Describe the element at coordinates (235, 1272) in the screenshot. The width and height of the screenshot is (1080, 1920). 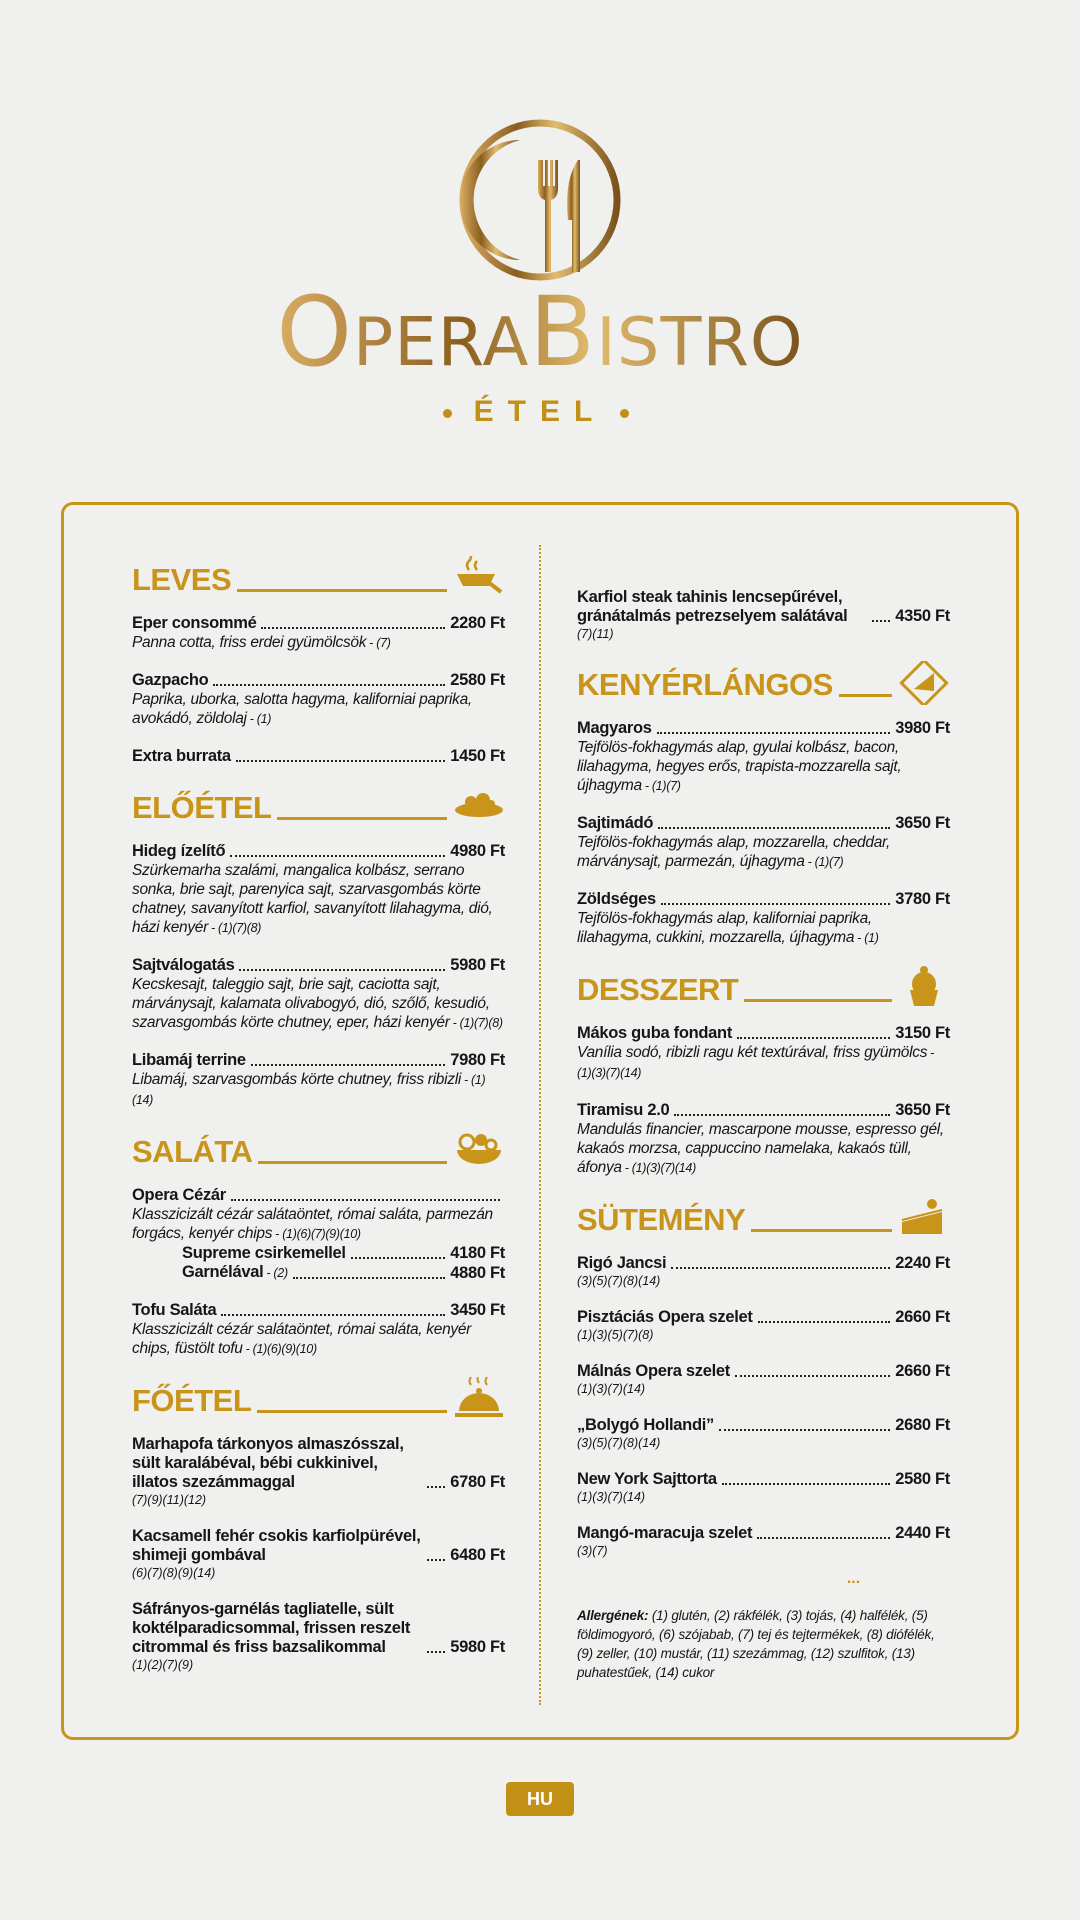
I see `item-name: Garnélával - (2)` at that location.